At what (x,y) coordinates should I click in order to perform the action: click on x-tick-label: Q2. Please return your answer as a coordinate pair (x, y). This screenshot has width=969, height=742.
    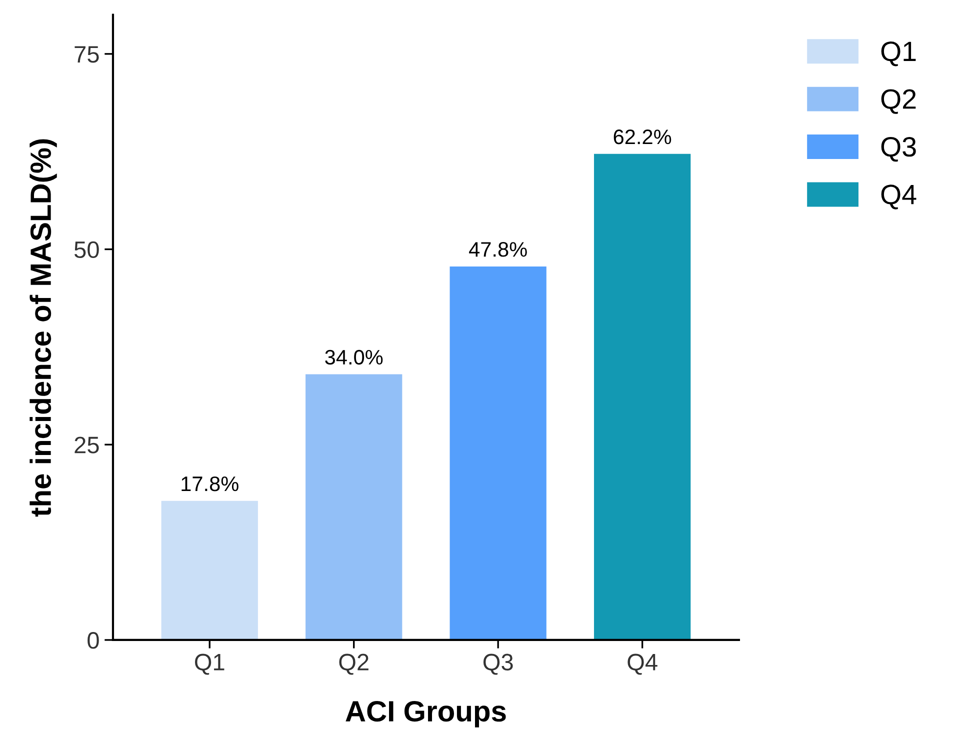
    Looking at the image, I should click on (353, 664).